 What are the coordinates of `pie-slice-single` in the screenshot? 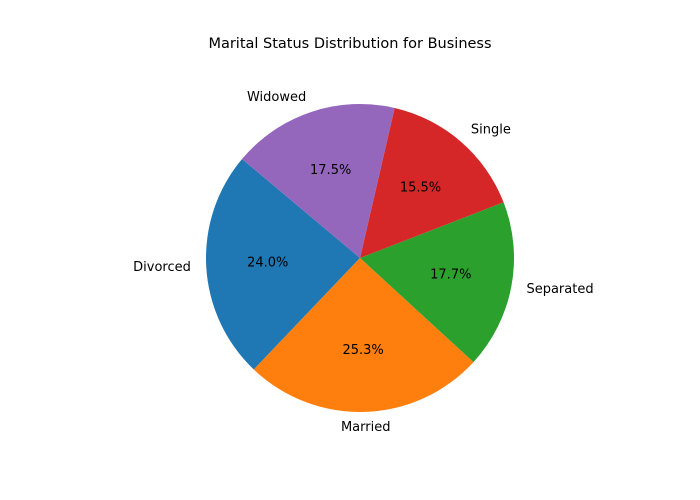 It's located at (432, 182).